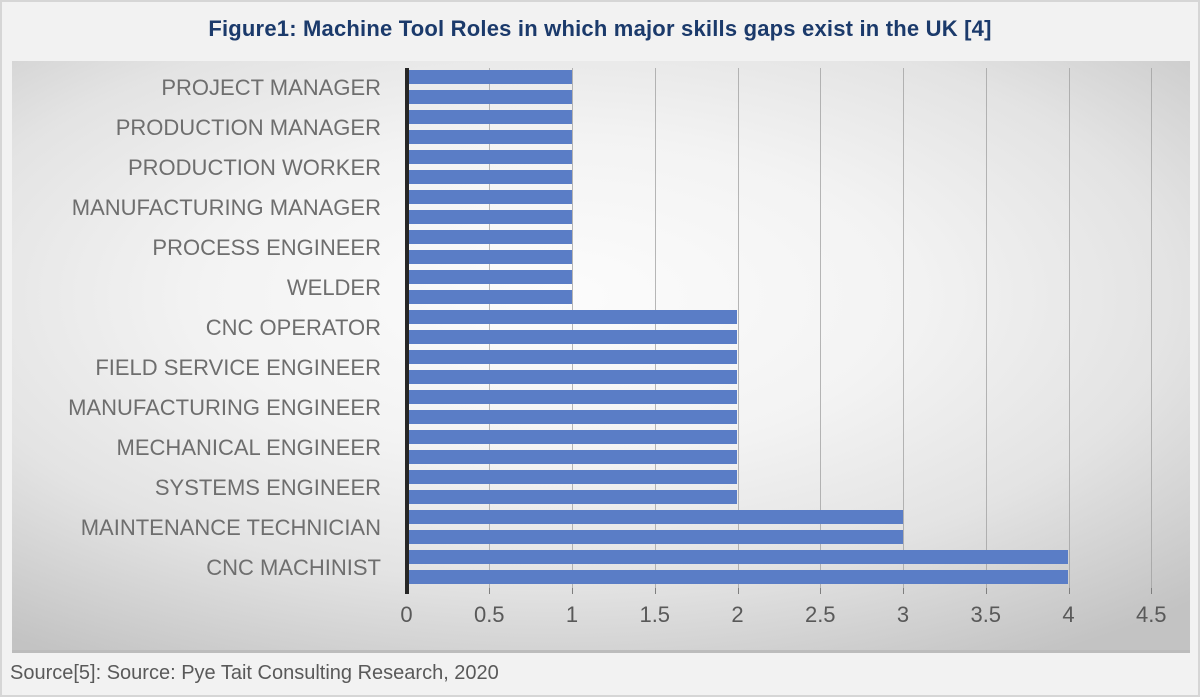 The image size is (1200, 697). I want to click on category-row: CNC MACHINIST, so click(601, 568).